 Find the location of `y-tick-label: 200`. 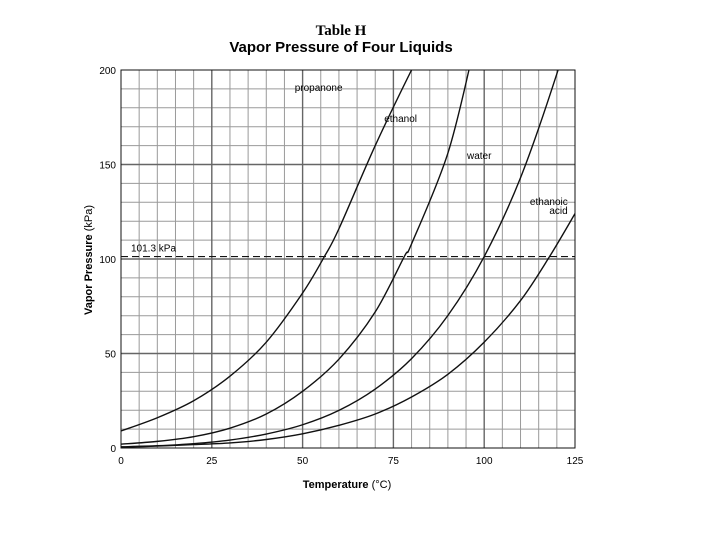

y-tick-label: 200 is located at coordinates (107, 71).